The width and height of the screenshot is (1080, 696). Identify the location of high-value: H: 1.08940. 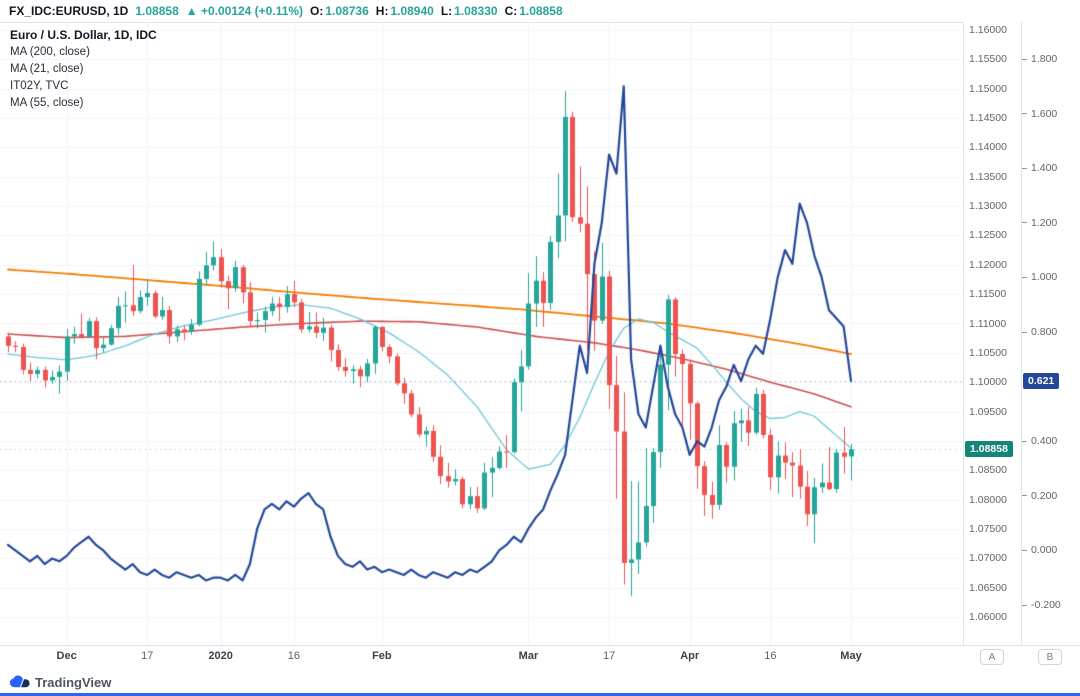
(404, 11).